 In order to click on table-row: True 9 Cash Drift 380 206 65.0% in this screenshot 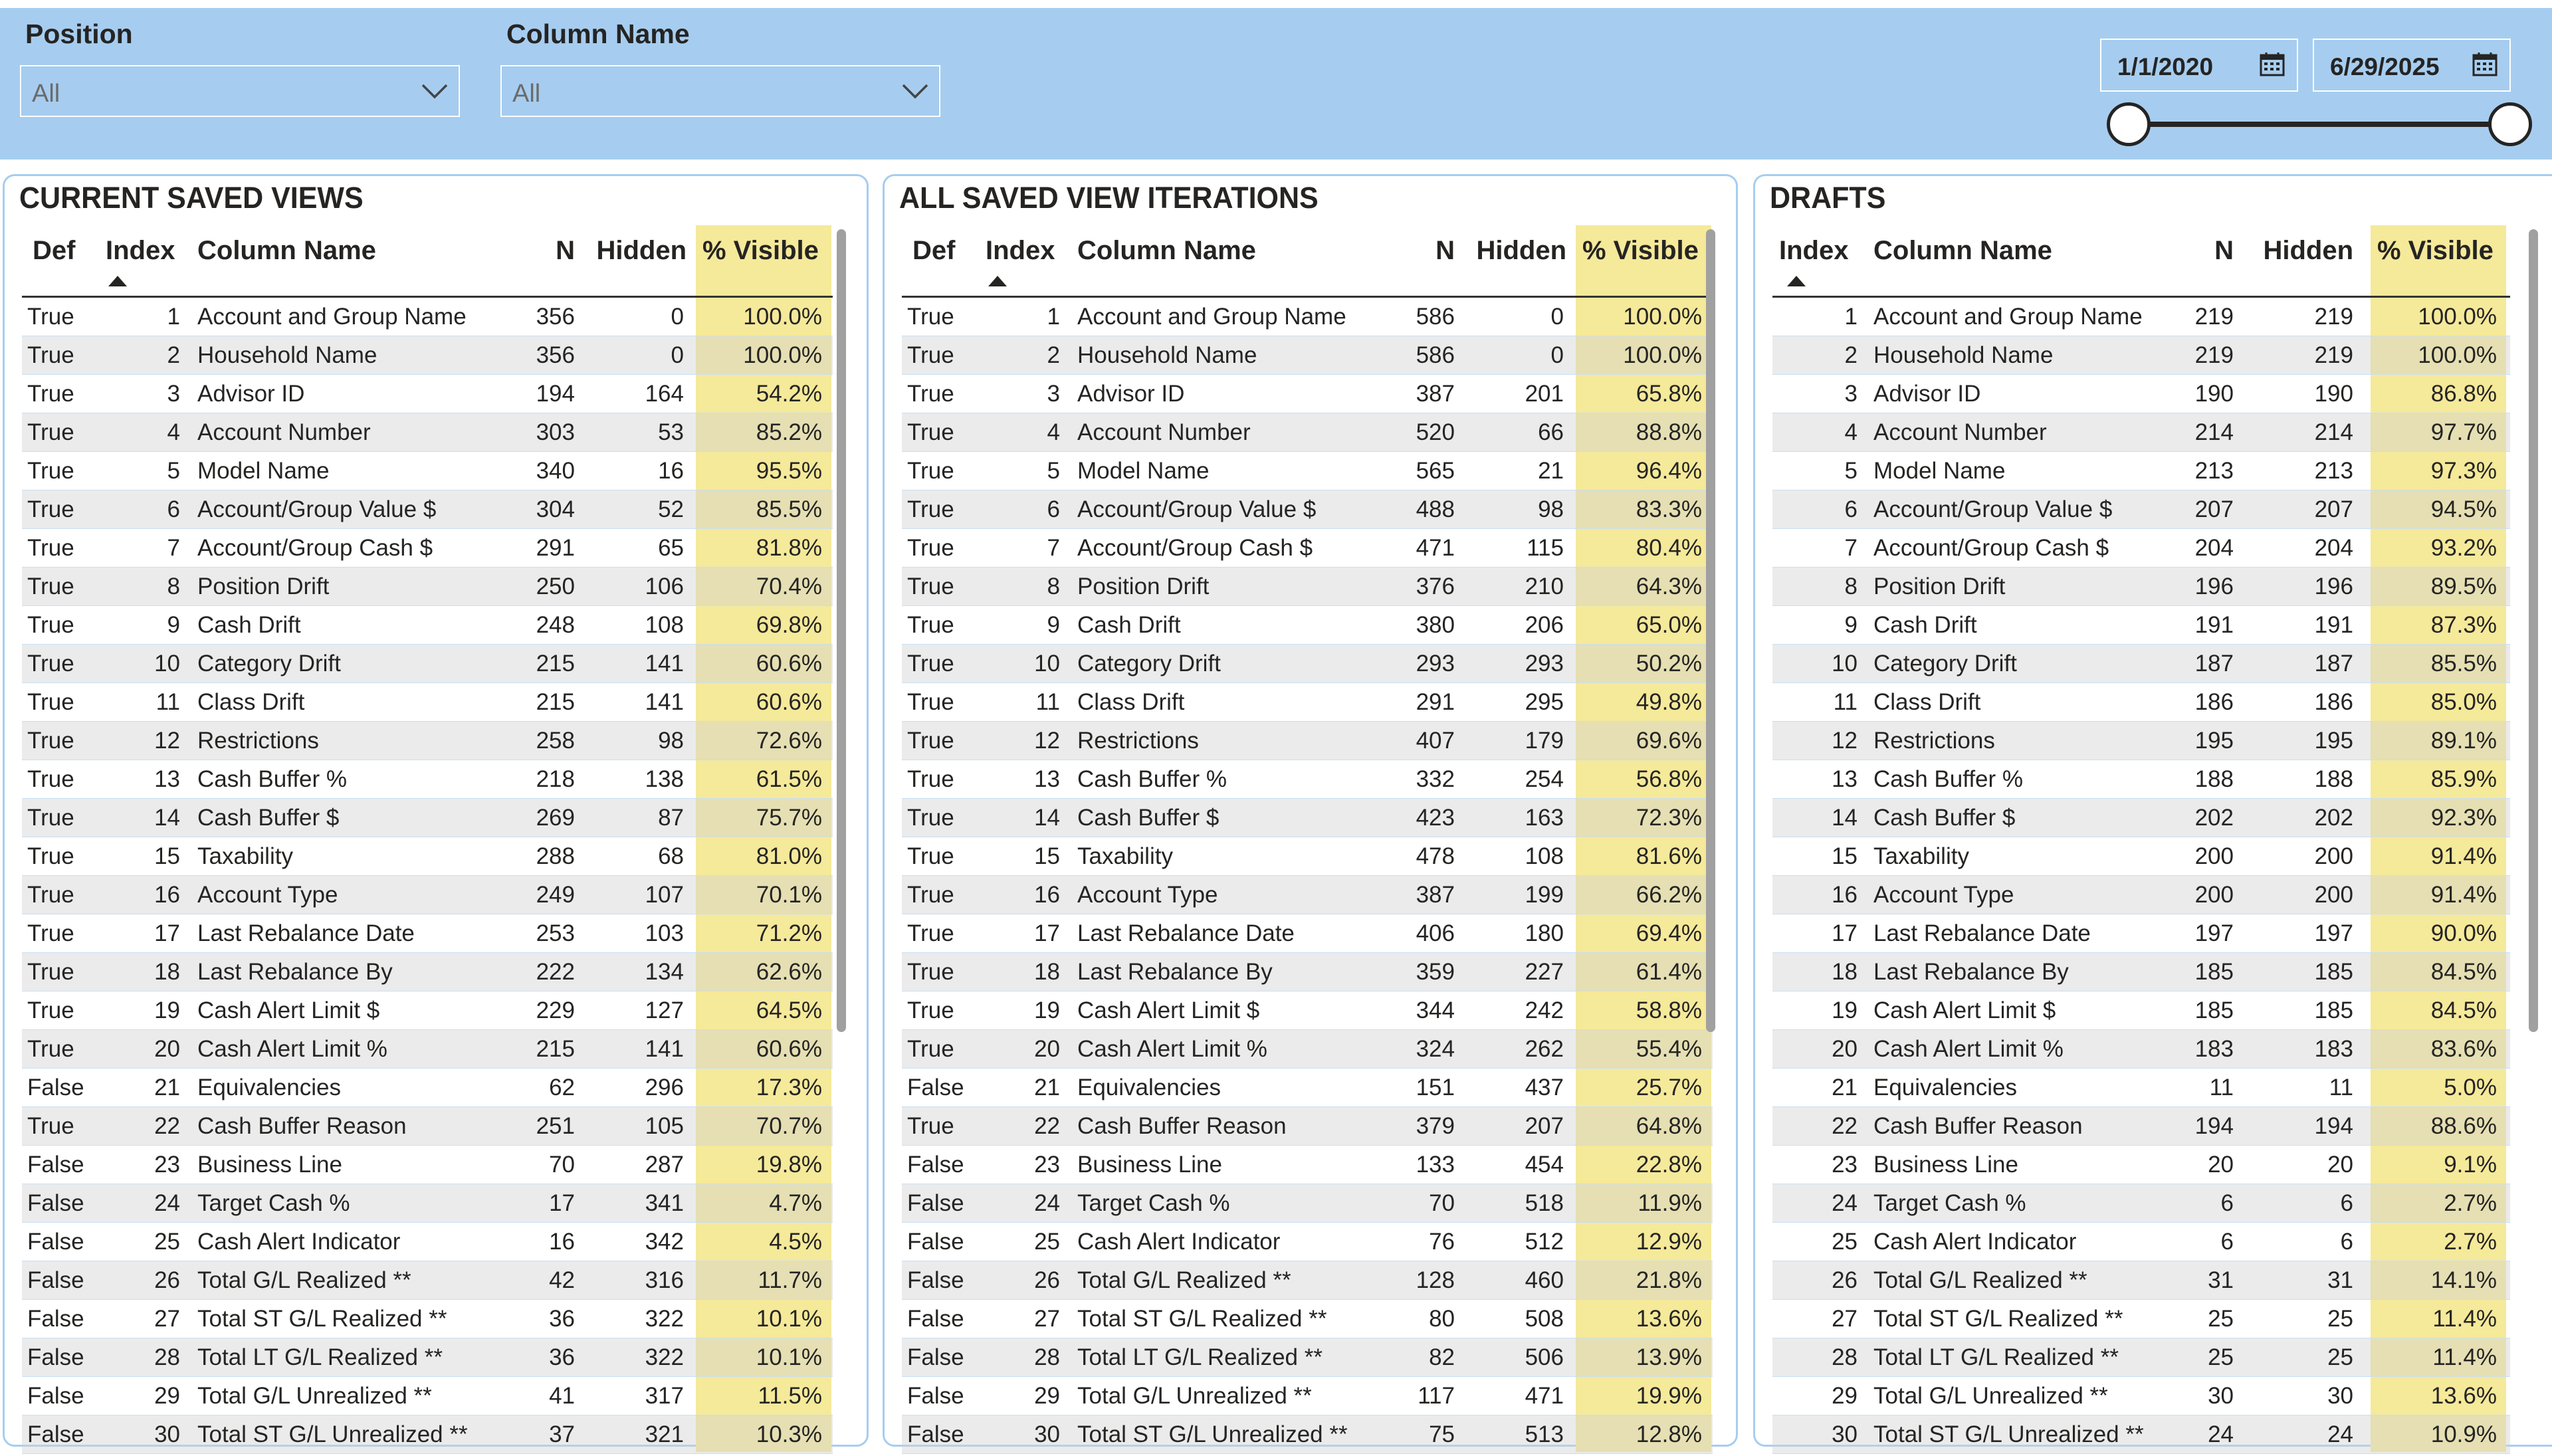, I will do `click(1307, 625)`.